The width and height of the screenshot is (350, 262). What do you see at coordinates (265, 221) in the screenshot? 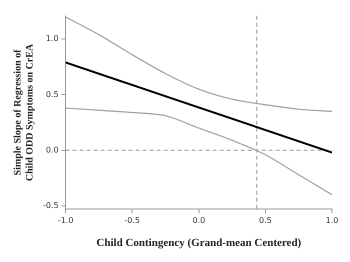
I see `x-tick-label: 0.5` at bounding box center [265, 221].